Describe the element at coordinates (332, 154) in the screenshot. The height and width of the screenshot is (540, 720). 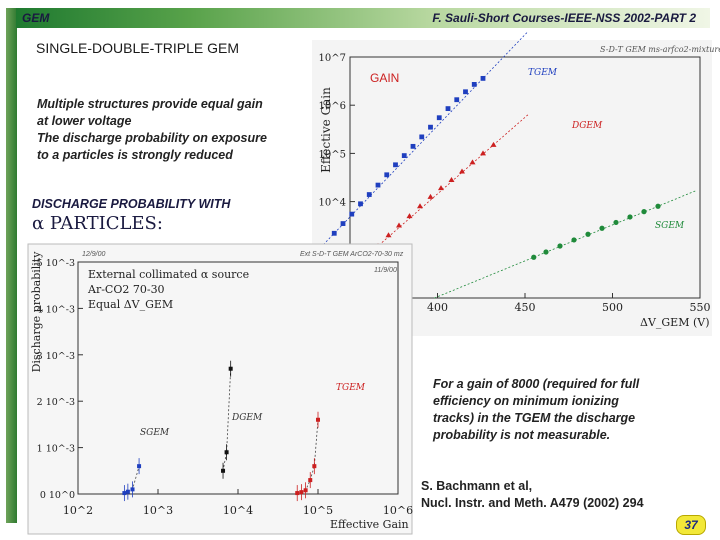
I see `gain-y-tick-label: 10^5` at that location.